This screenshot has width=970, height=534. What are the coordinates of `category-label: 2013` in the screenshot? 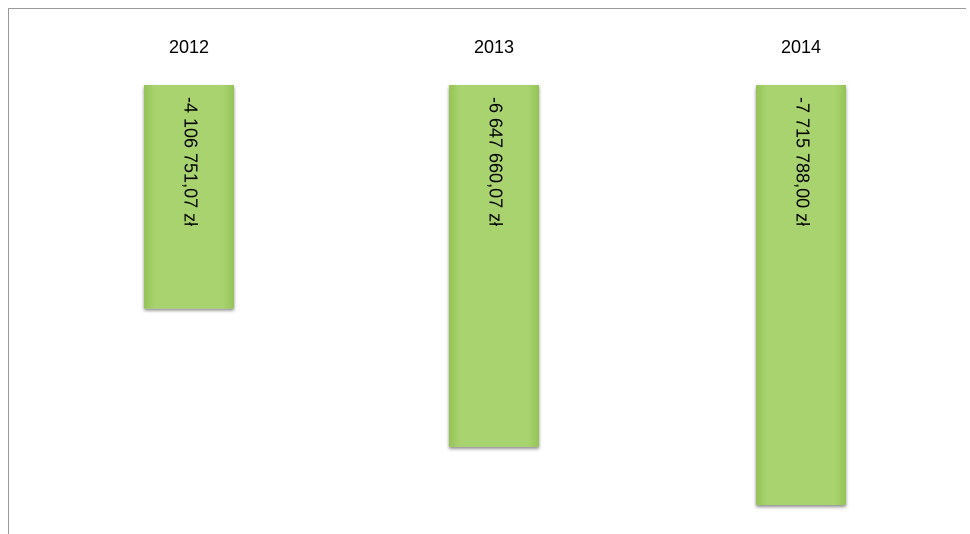 It's located at (494, 47).